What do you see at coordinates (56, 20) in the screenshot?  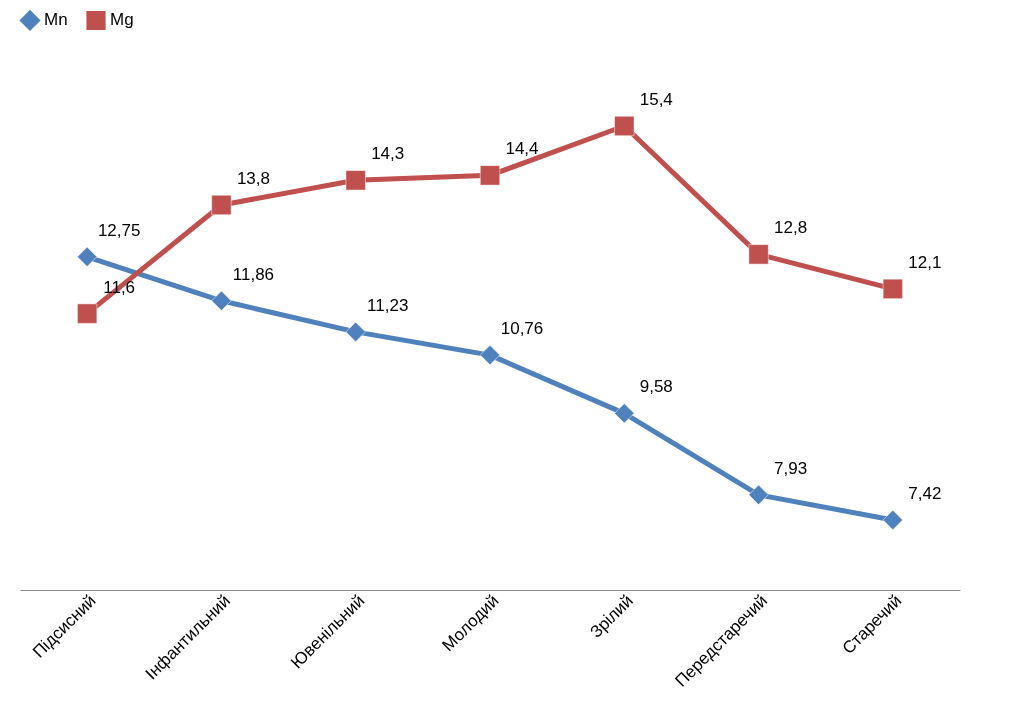 I see `legend-label: Mn` at bounding box center [56, 20].